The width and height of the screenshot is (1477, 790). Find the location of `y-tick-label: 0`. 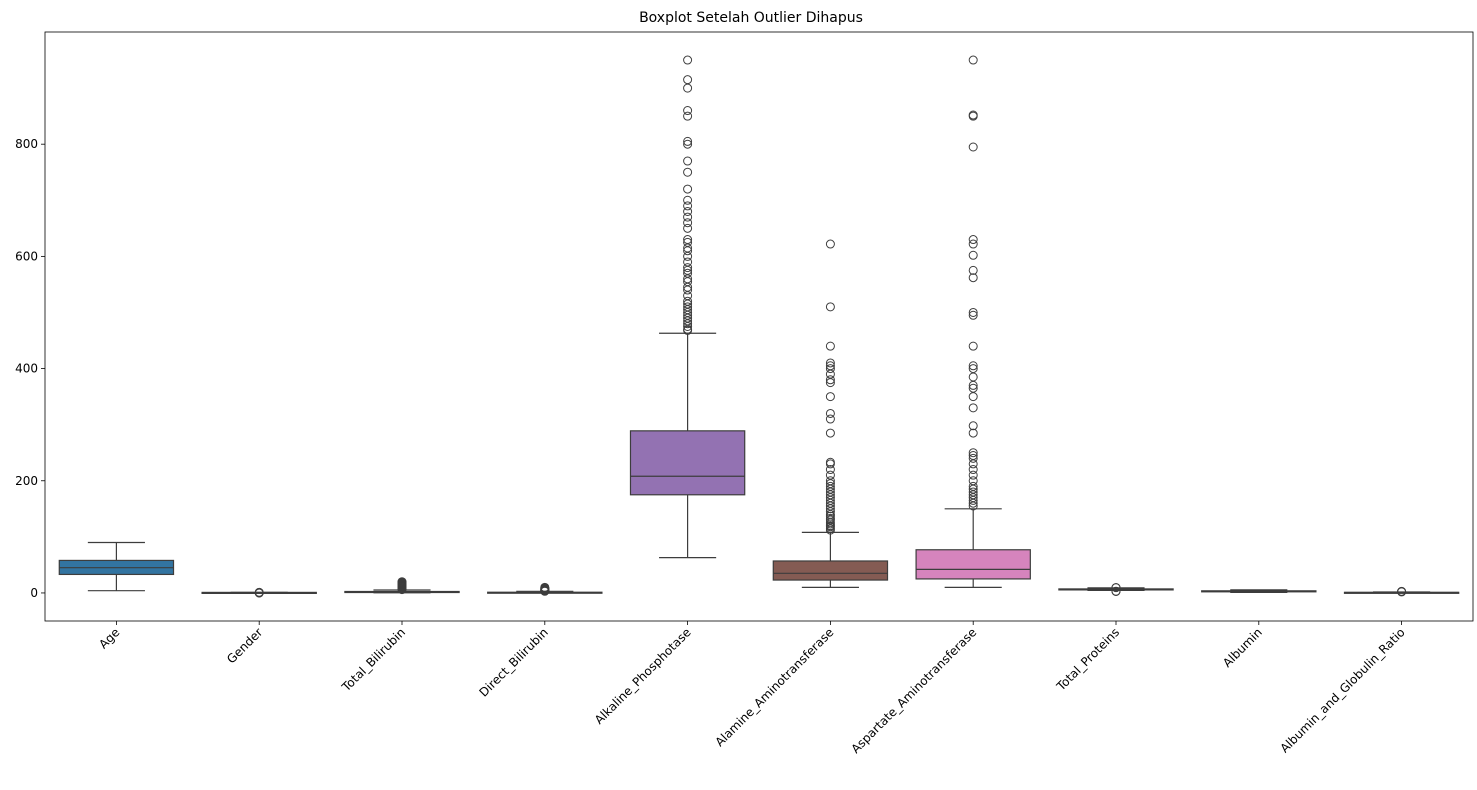

y-tick-label: 0 is located at coordinates (34, 593).